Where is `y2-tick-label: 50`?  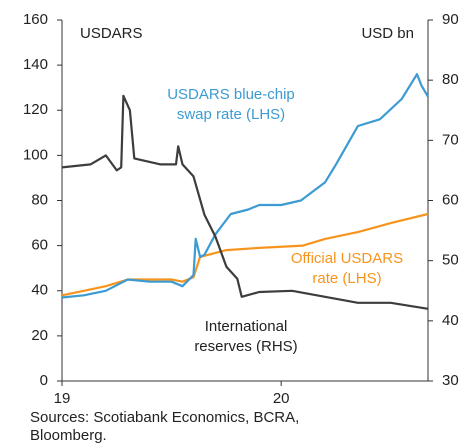
y2-tick-label: 50 is located at coordinates (450, 260).